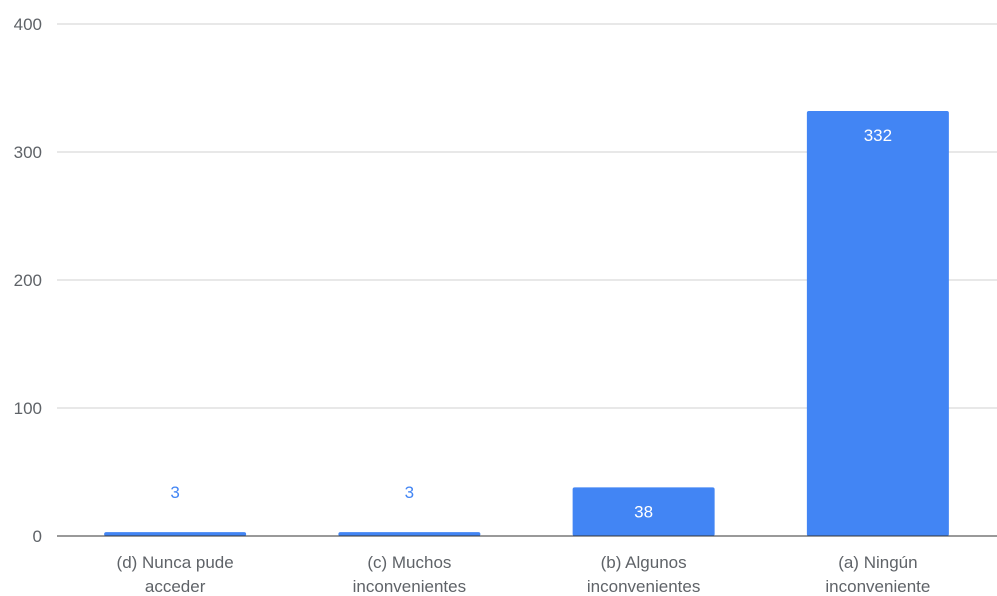 Image resolution: width=997 pixels, height=596 pixels. I want to click on y-tick-label: 300, so click(28, 152).